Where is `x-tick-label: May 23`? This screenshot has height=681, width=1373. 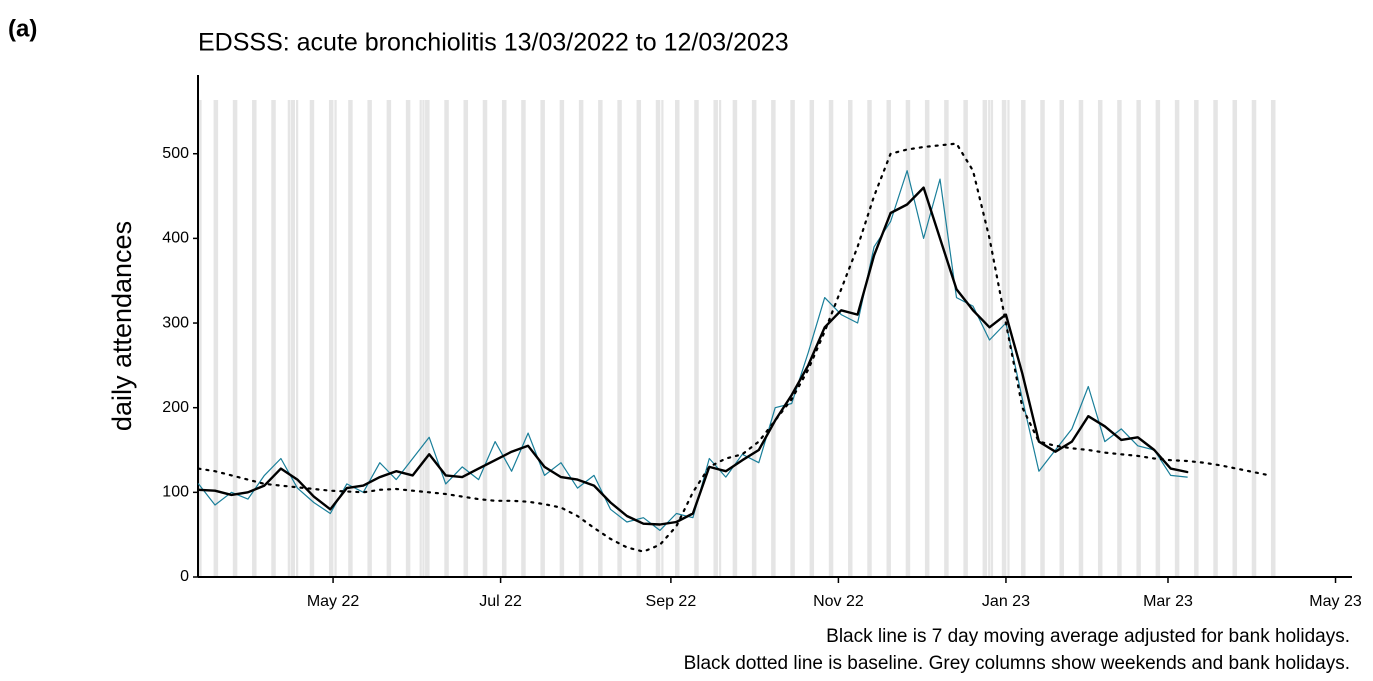 x-tick-label: May 23 is located at coordinates (1335, 601).